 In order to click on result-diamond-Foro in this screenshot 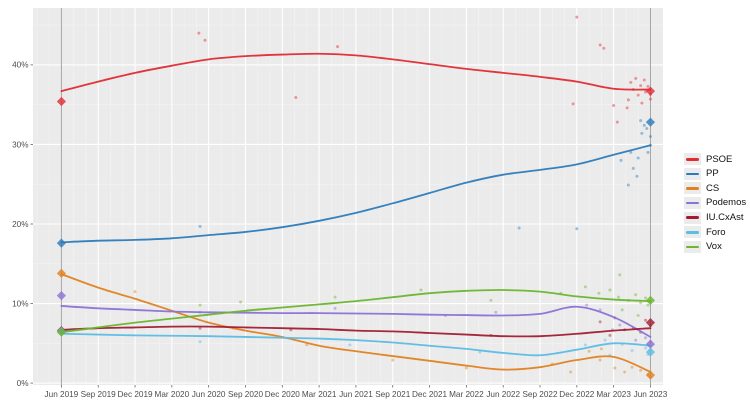, I will do `click(650, 352)`.